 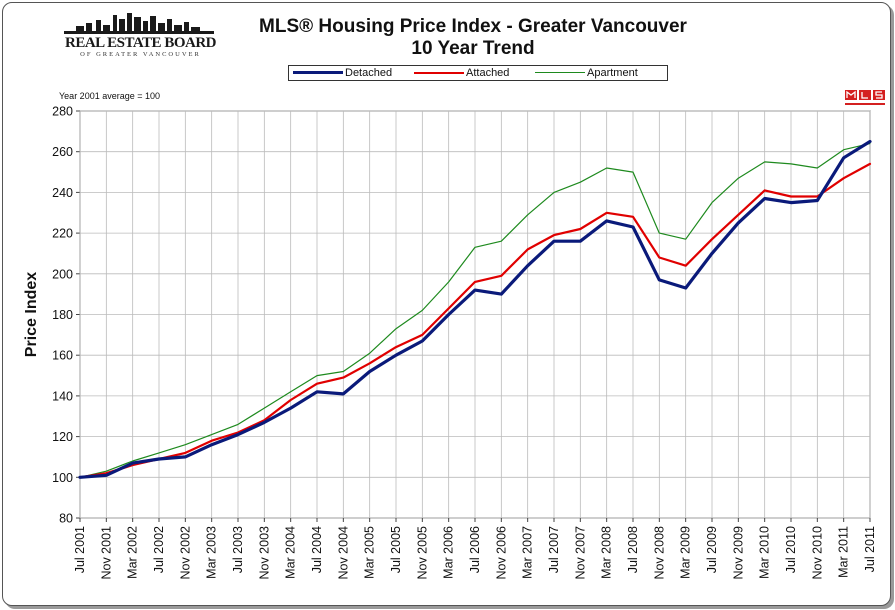 What do you see at coordinates (317, 549) in the screenshot?
I see `x-tick-label: Jul 2004` at bounding box center [317, 549].